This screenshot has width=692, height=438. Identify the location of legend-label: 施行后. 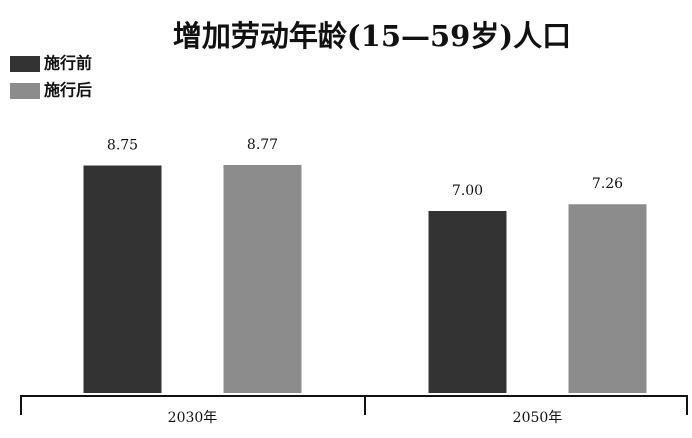
(68, 90).